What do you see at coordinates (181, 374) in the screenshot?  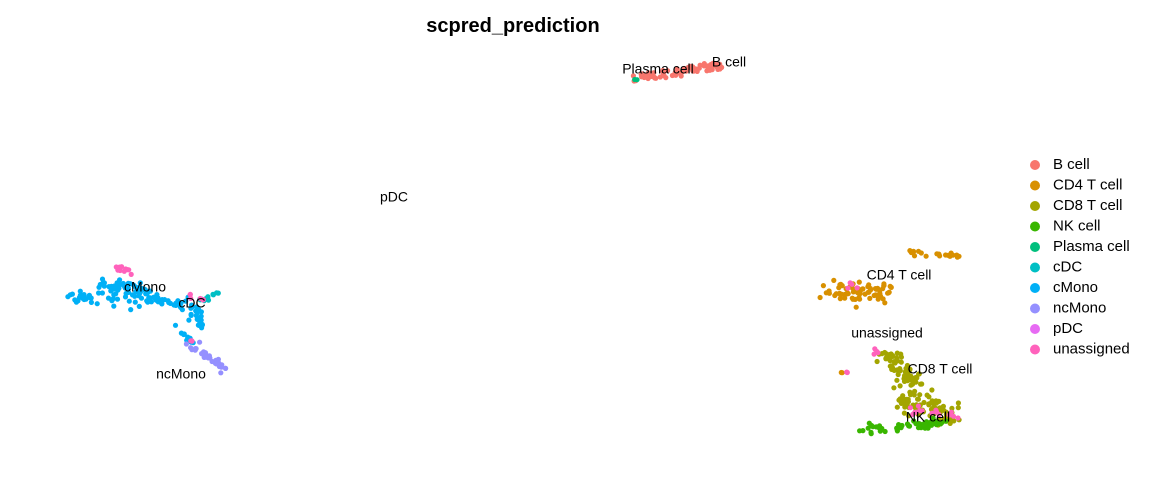 I see `cluster-label: ncMono` at bounding box center [181, 374].